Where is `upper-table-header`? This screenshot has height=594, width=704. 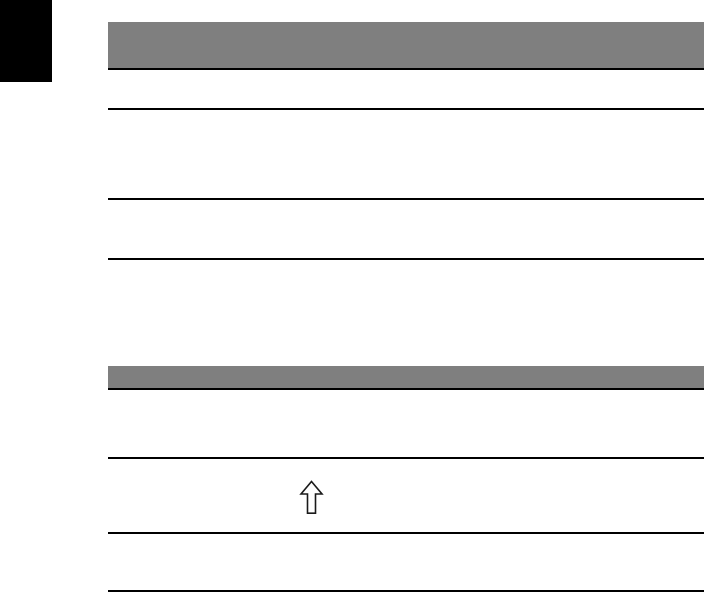 upper-table-header is located at coordinates (406, 46).